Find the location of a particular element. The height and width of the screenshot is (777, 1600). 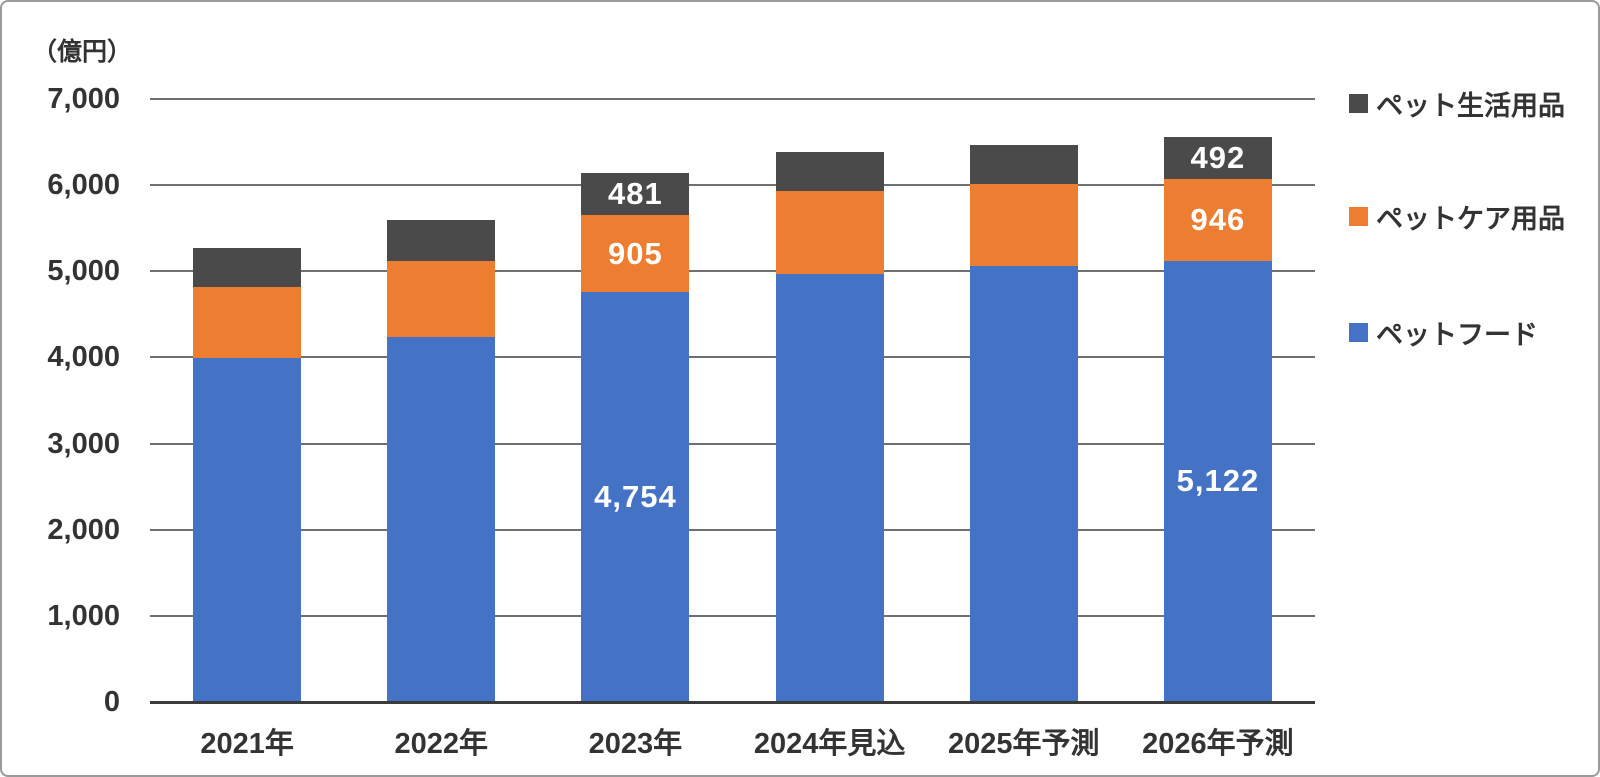

bar-data-label: 4,754 is located at coordinates (635, 497).